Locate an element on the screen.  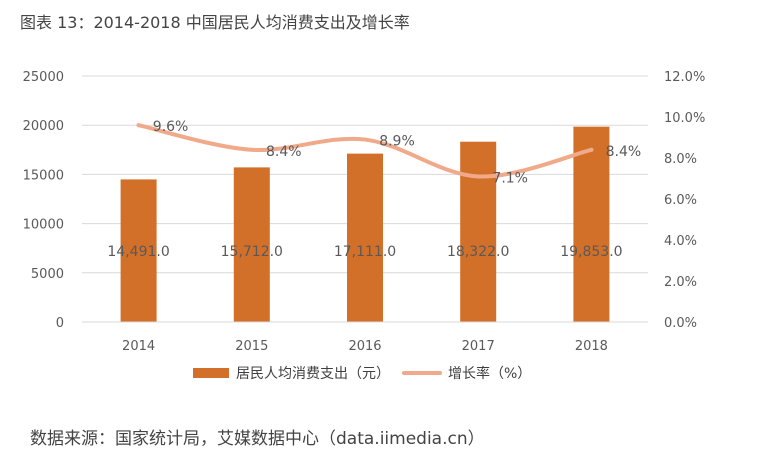
chart-title: 图表 13：2014-2018 中国居民人均消费支出及增长率 is located at coordinates (215, 22).